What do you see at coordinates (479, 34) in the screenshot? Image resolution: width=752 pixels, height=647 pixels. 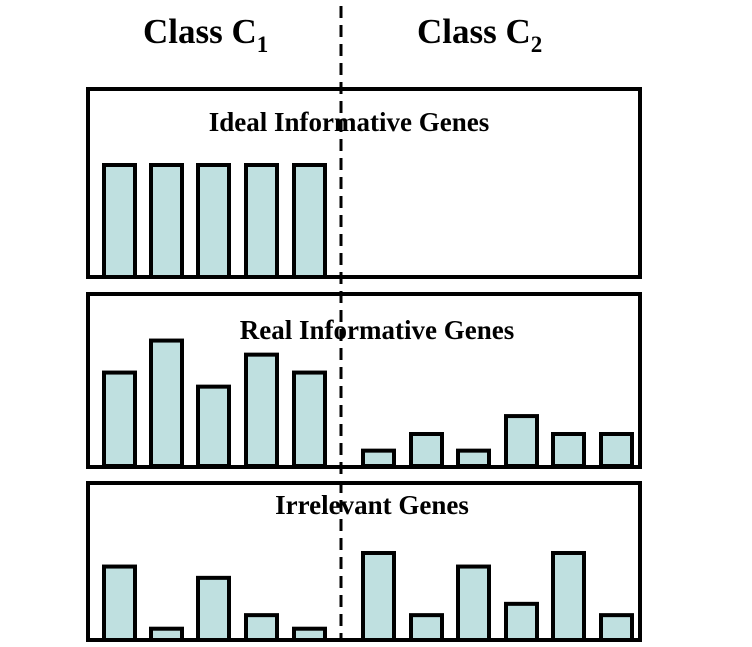 I see `class2-header: Class C2` at bounding box center [479, 34].